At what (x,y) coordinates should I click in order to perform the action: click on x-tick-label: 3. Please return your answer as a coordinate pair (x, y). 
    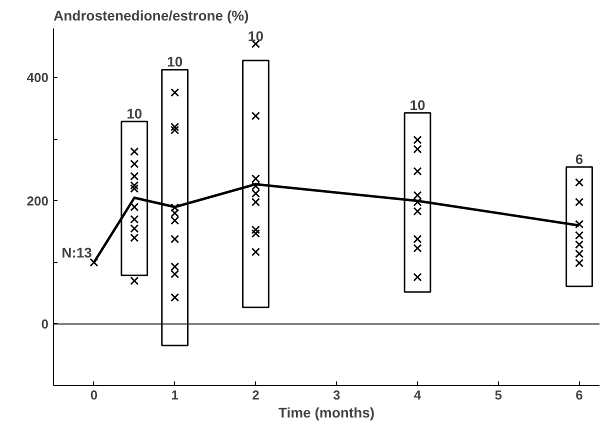
    Looking at the image, I should click on (336, 395).